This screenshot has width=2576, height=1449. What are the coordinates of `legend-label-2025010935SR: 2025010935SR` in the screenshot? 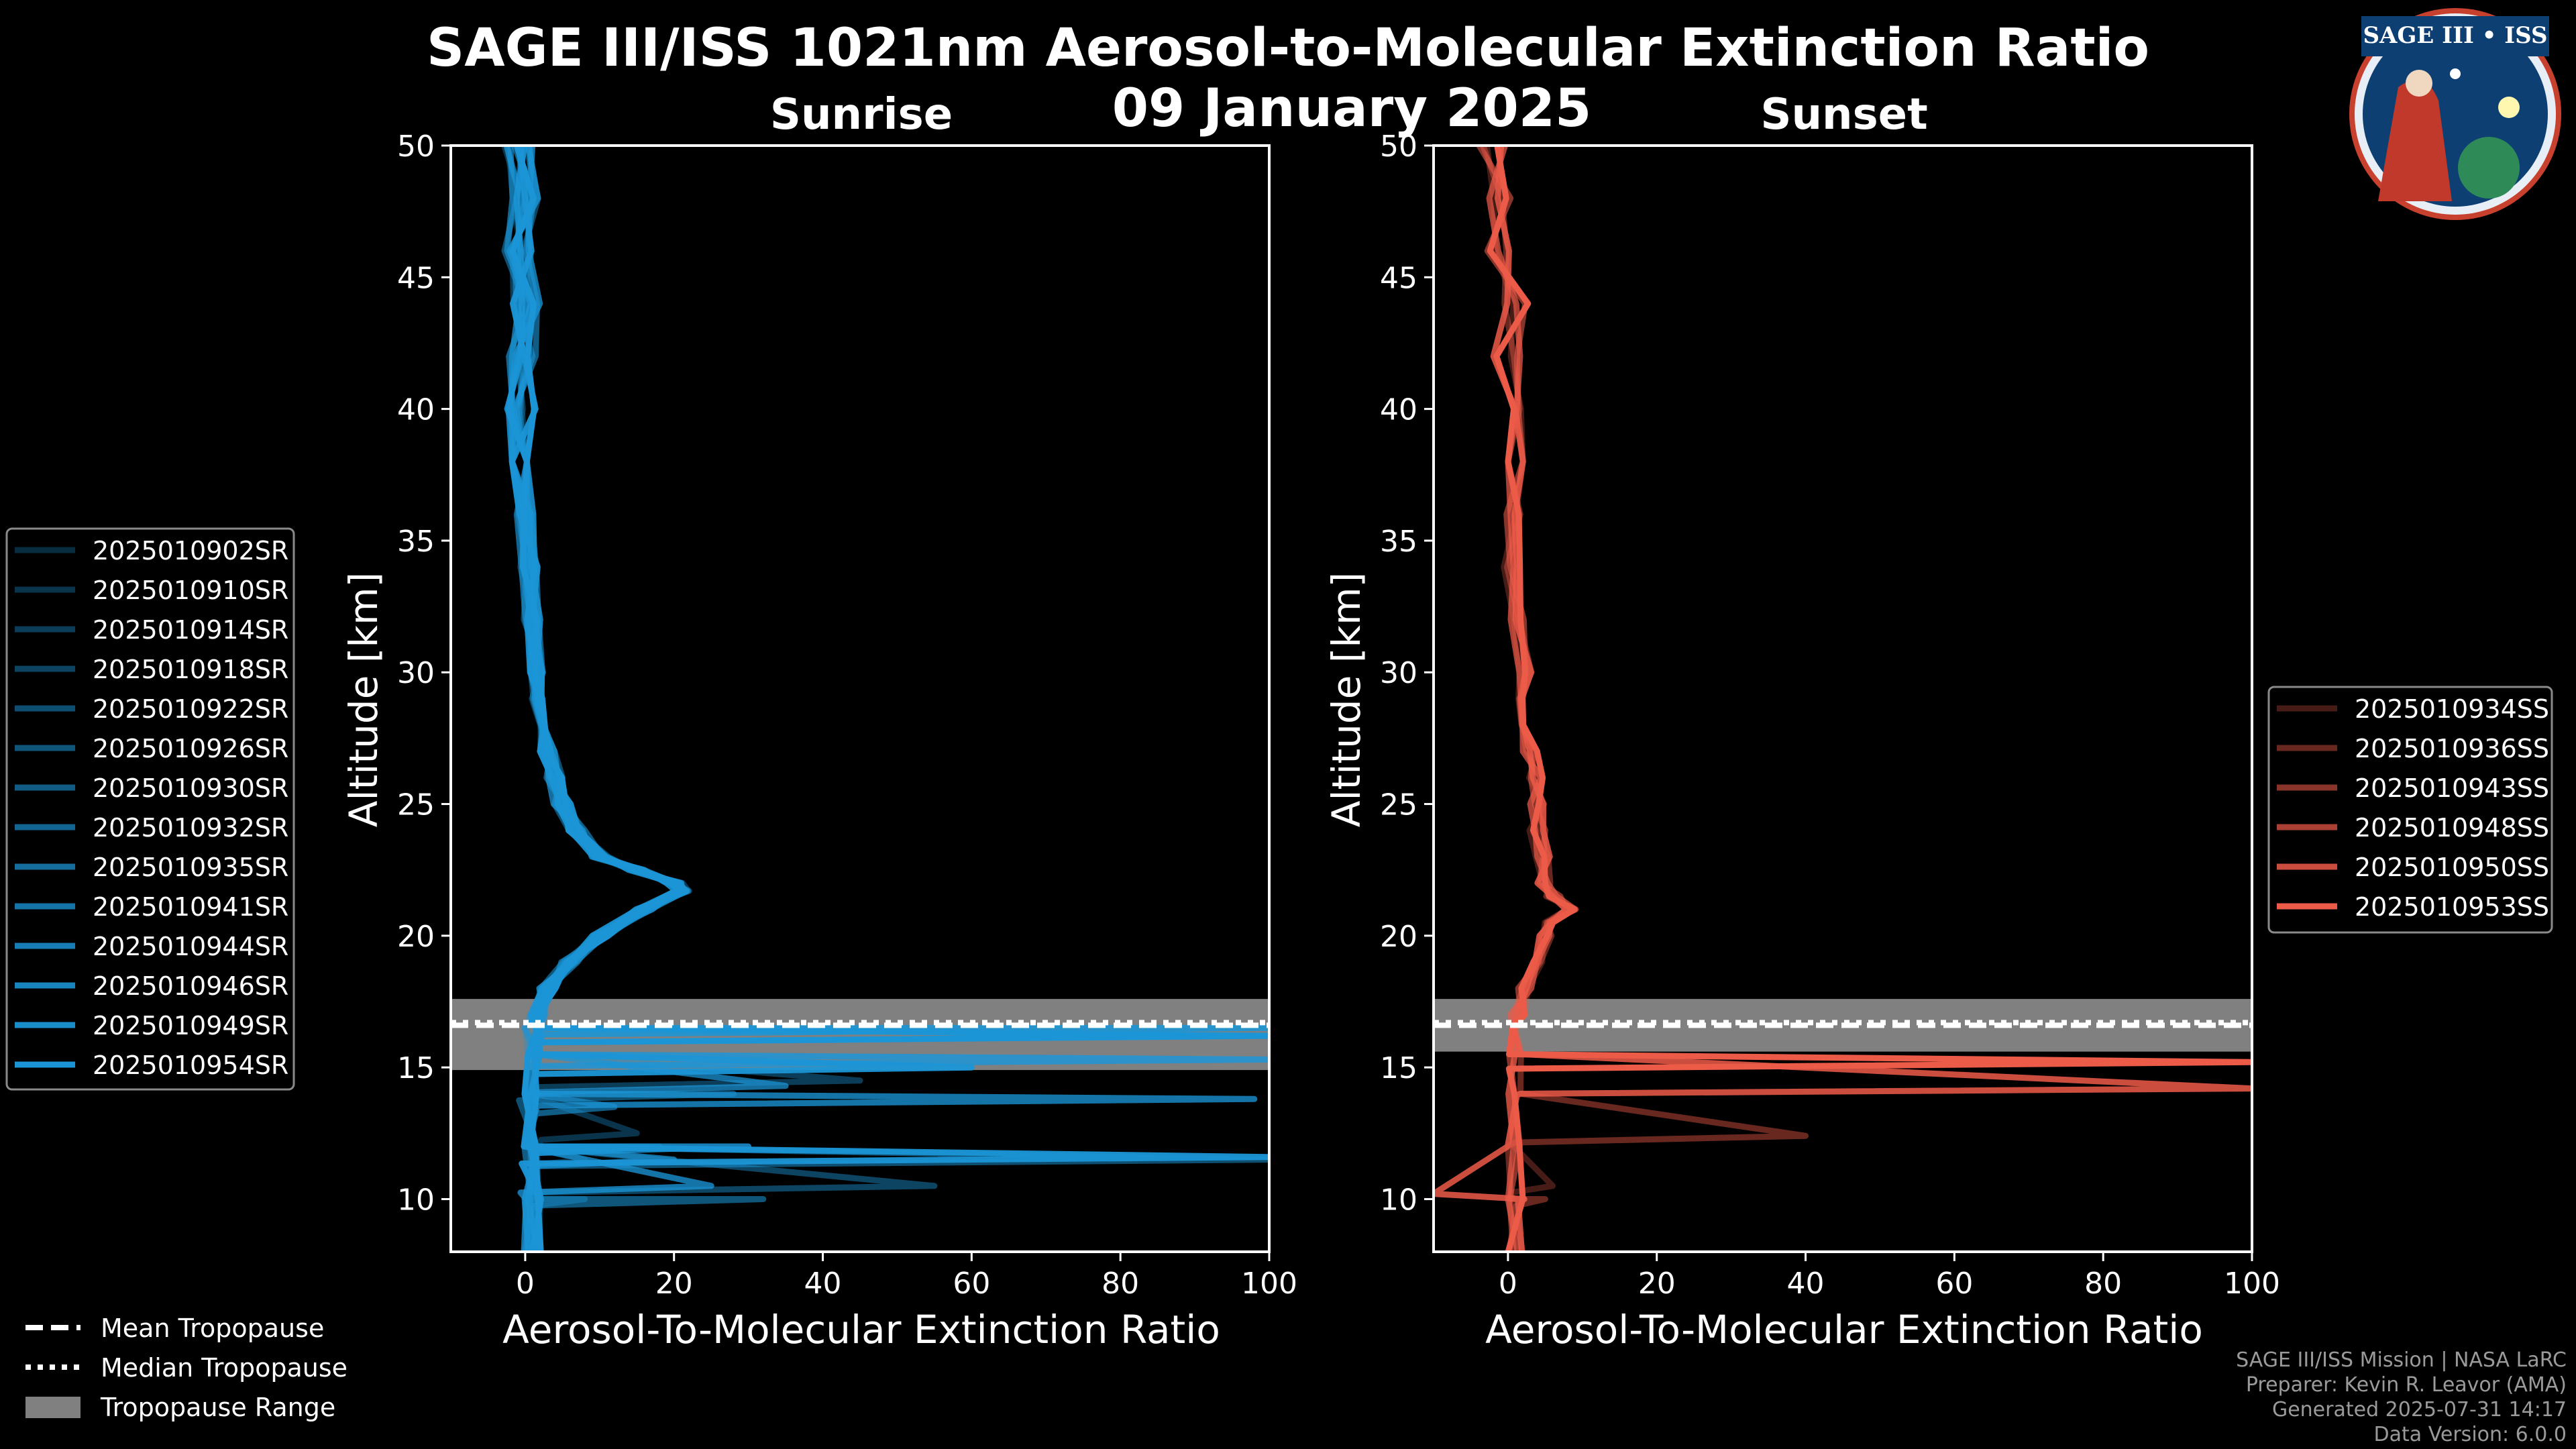 It's located at (190, 867).